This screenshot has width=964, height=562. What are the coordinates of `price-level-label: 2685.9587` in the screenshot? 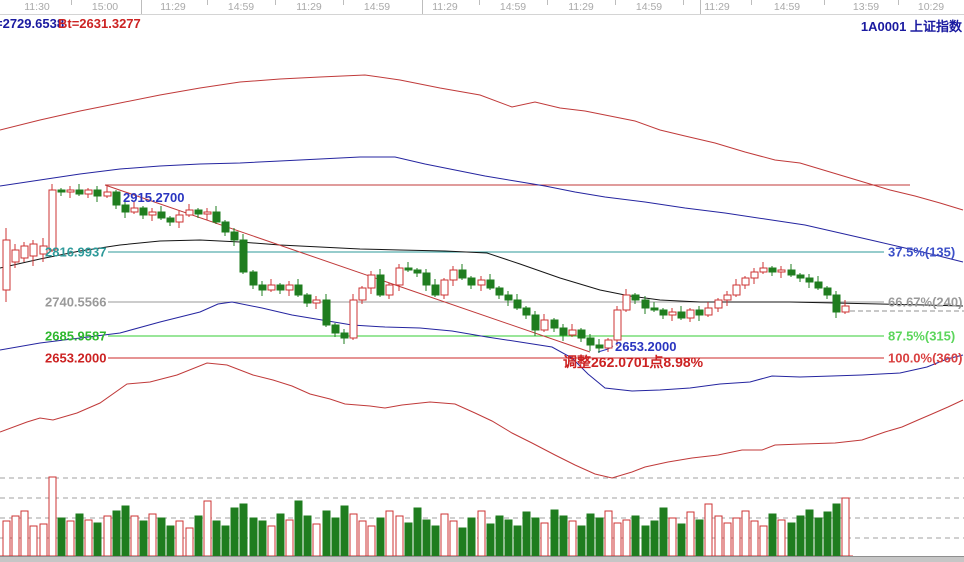 It's located at (76, 336).